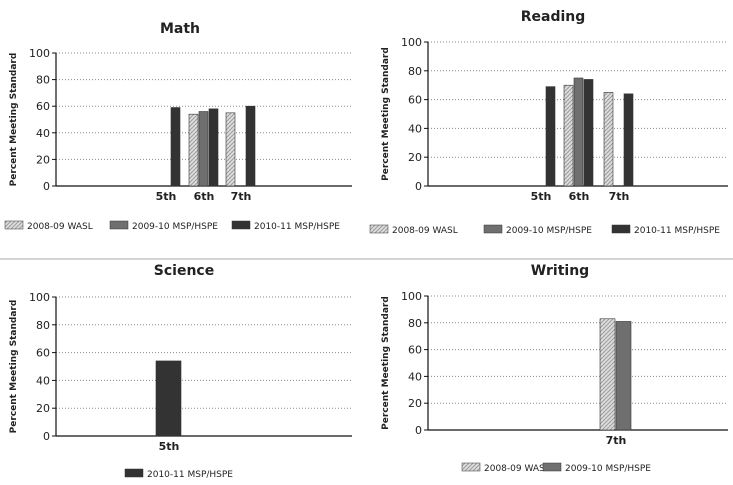 This screenshot has height=485, width=733. I want to click on bar-7th-2009-10-msp-hspe, so click(623, 376).